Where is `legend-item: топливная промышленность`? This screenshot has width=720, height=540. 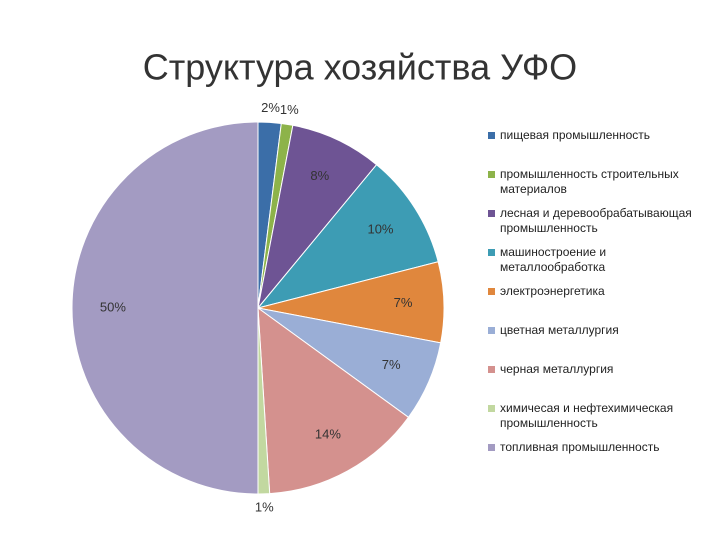
legend-item: топливная промышленность is located at coordinates (601, 459).